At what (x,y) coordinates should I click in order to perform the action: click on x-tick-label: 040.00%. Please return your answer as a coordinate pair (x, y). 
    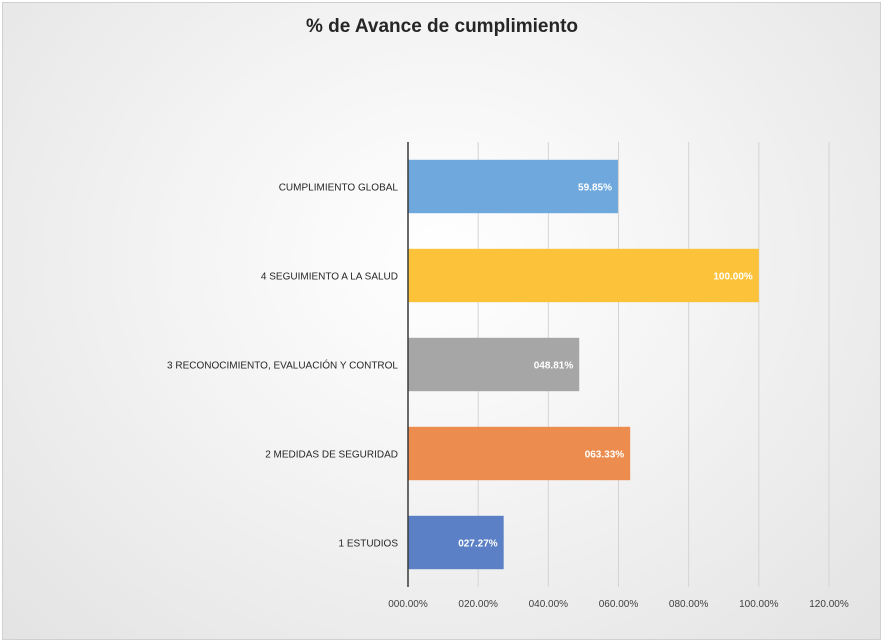
    Looking at the image, I should click on (549, 604).